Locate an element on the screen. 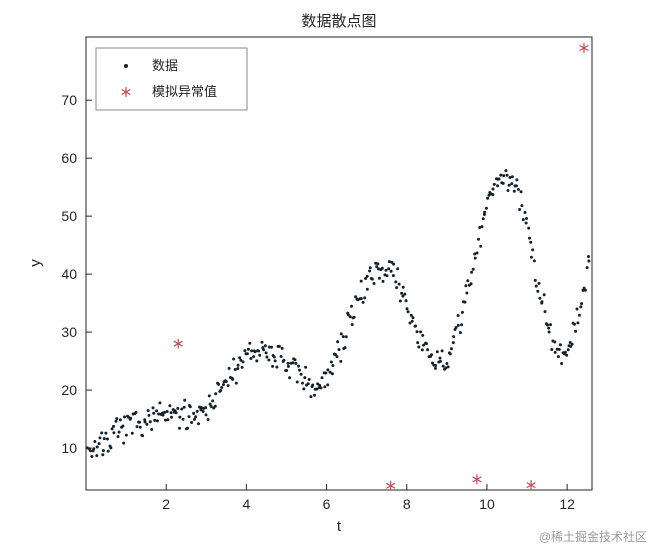 The image size is (653, 550). legend-asterisk-marker is located at coordinates (126, 92).